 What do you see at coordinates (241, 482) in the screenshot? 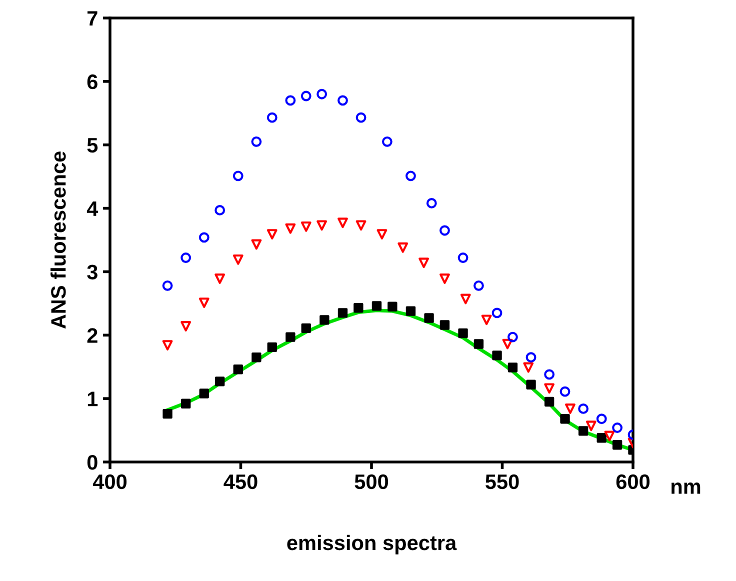
I see `x-tick-label: 450` at bounding box center [241, 482].